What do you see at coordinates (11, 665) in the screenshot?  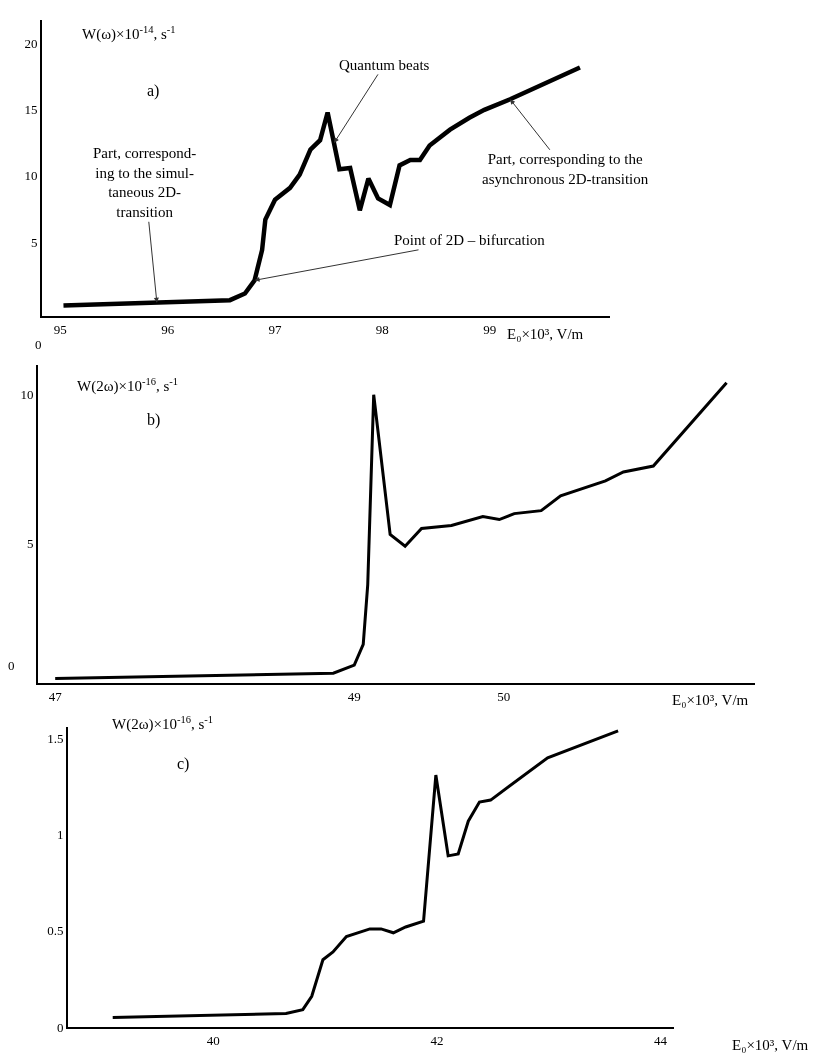 I see `text: 0` at bounding box center [11, 665].